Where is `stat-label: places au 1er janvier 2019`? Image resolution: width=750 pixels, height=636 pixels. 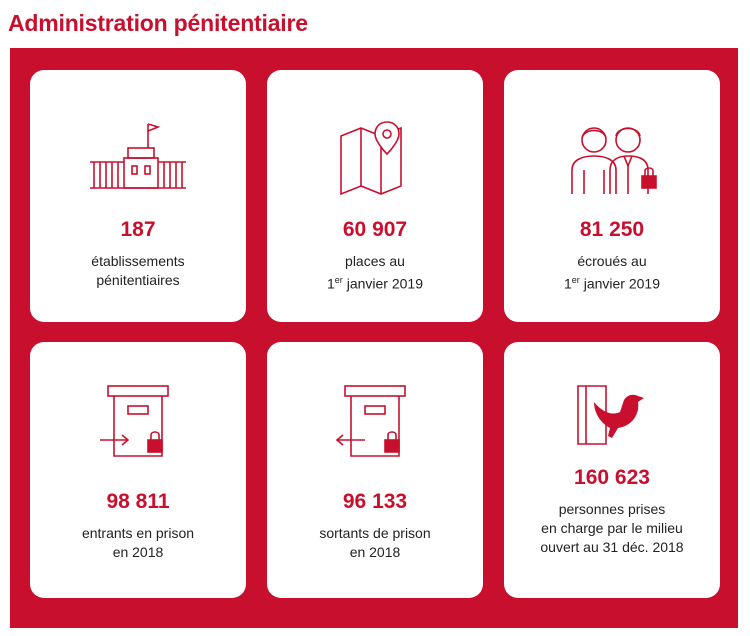
stat-label: places au 1er janvier 2019 is located at coordinates (375, 272).